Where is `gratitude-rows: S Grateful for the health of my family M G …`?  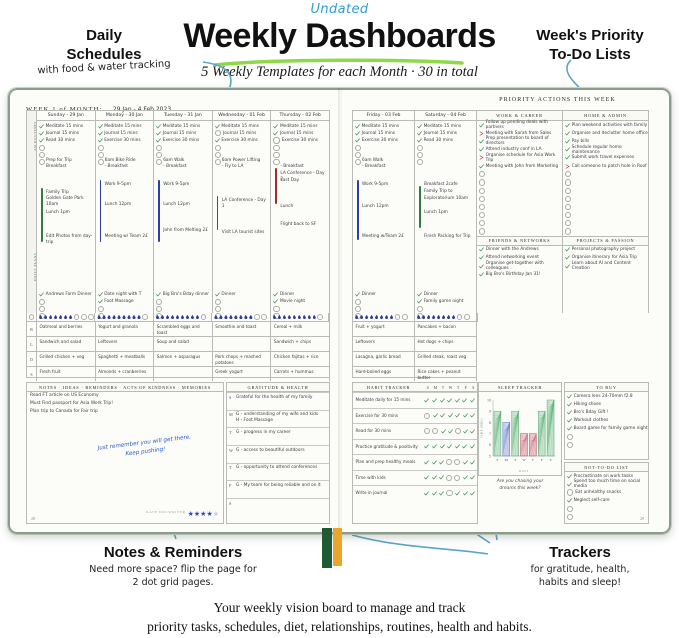
gratitude-rows: S Grateful for the health of my family M G … is located at coordinates (278, 454).